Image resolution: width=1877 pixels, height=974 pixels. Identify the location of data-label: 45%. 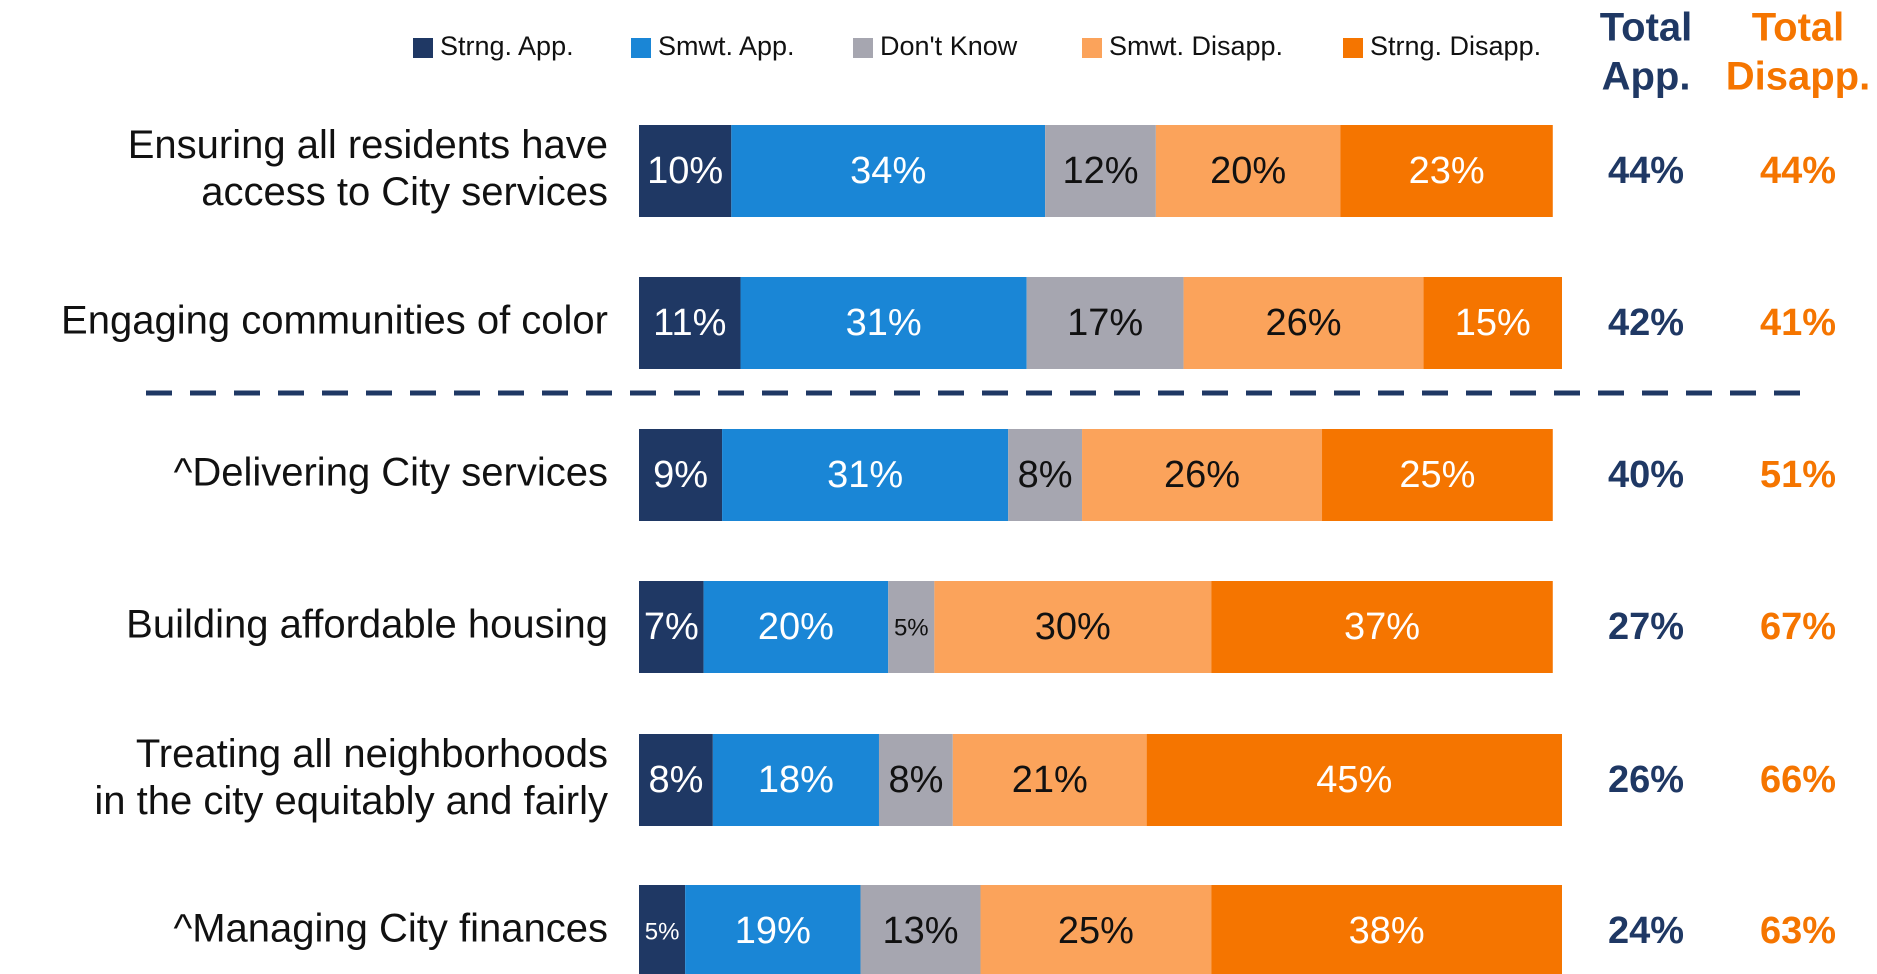
(1354, 780).